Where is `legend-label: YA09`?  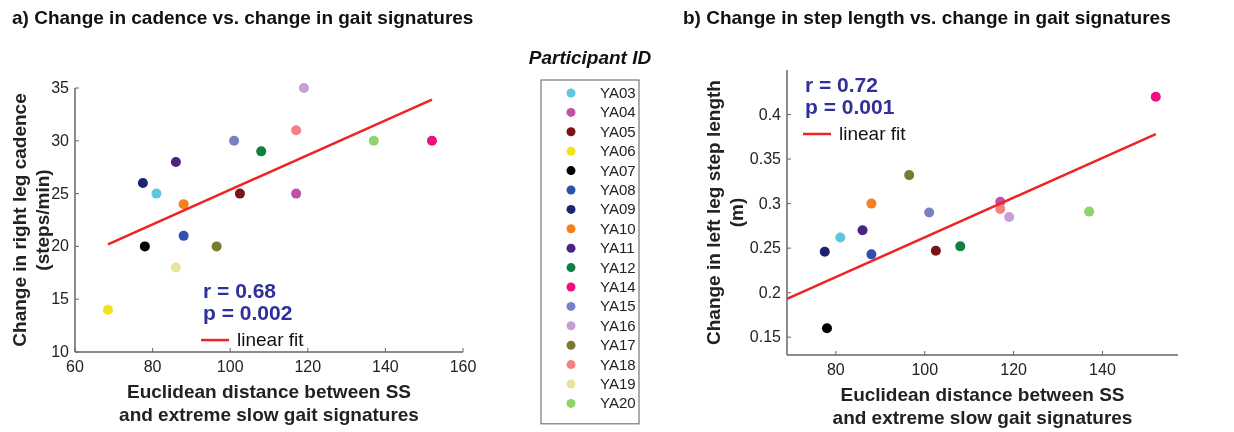
legend-label: YA09 is located at coordinates (618, 209).